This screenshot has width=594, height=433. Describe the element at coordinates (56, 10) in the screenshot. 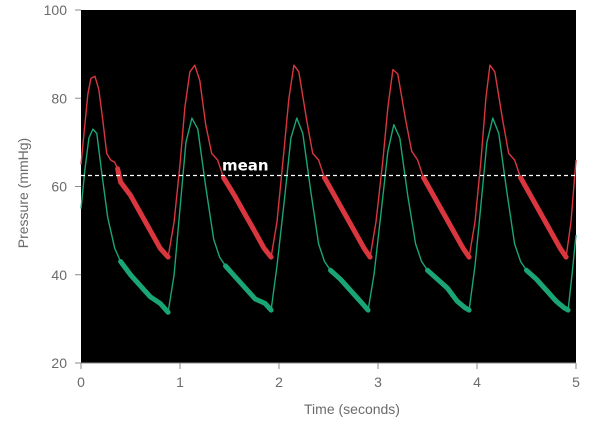

I see `y-tick-label: 100` at that location.